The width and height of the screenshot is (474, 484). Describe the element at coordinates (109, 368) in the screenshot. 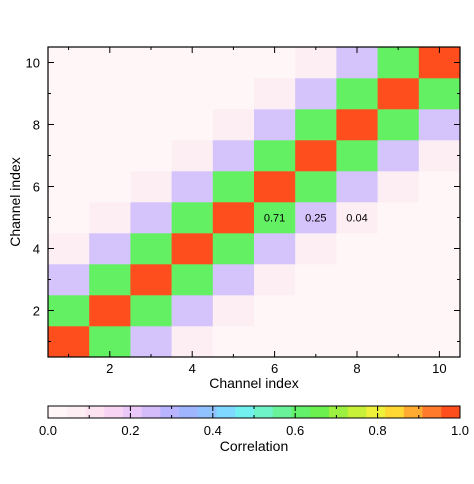

I see `x-tick-label: 2` at that location.